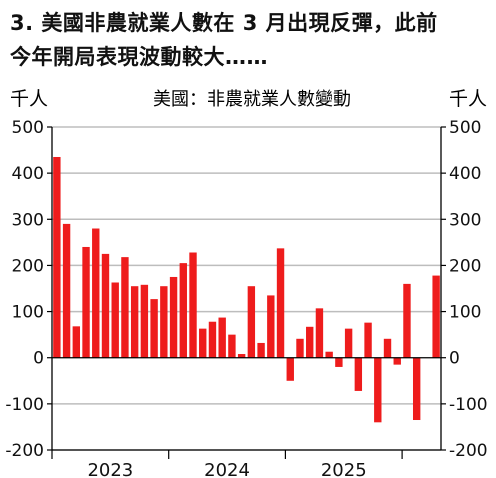  I want to click on y-unit-left: 千人, so click(29, 99).